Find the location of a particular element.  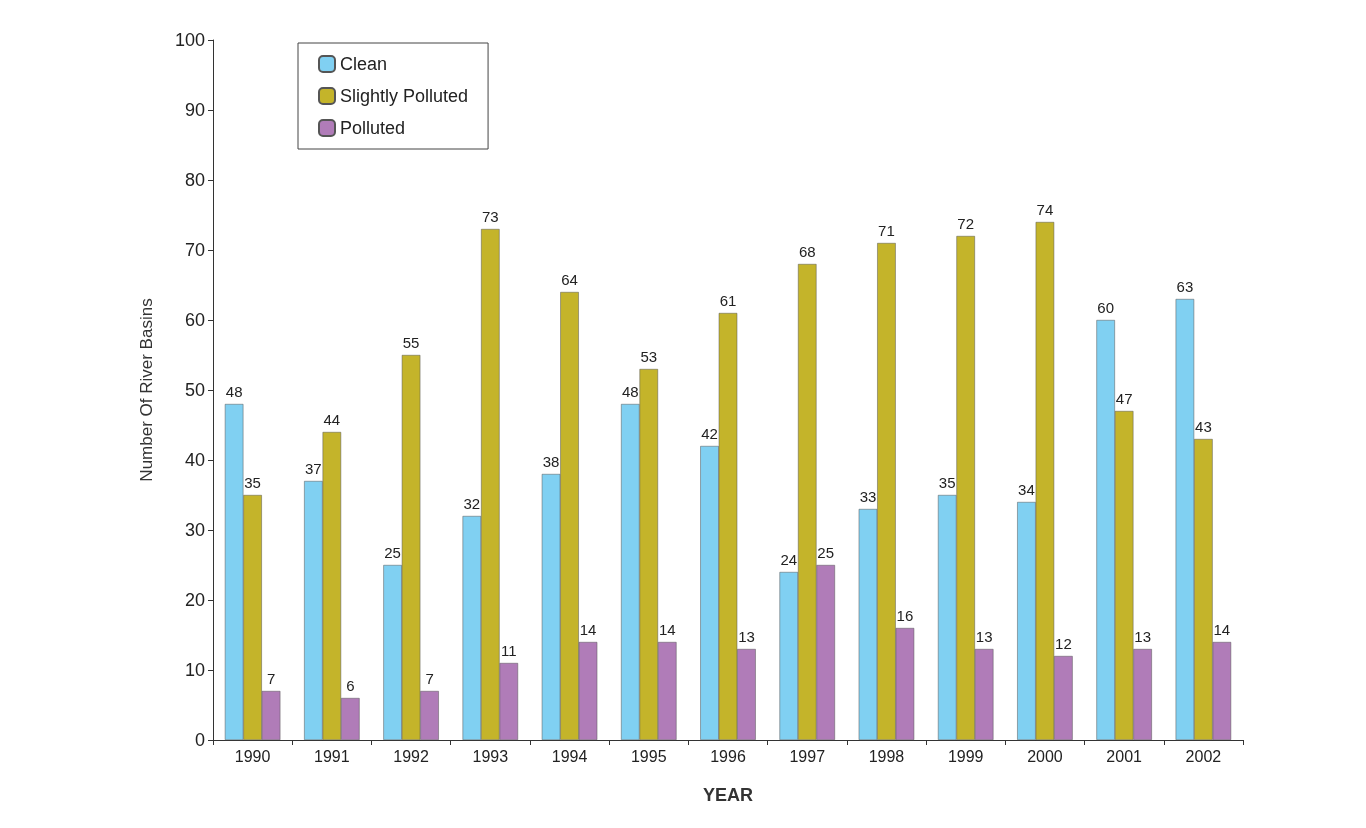

data-label: 38 is located at coordinates (551, 461).